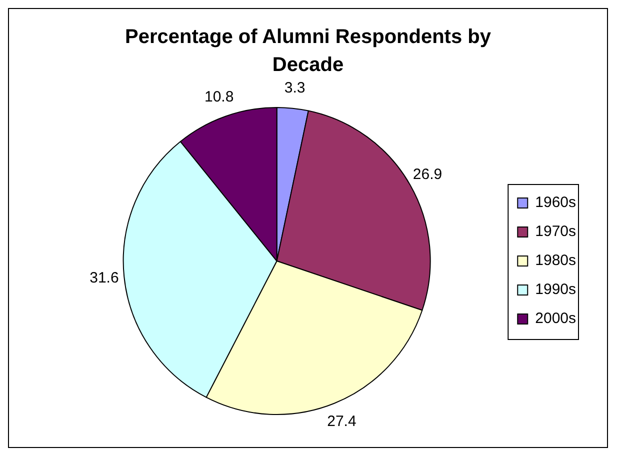  What do you see at coordinates (219, 97) in the screenshot?
I see `data-label: 10.8` at bounding box center [219, 97].